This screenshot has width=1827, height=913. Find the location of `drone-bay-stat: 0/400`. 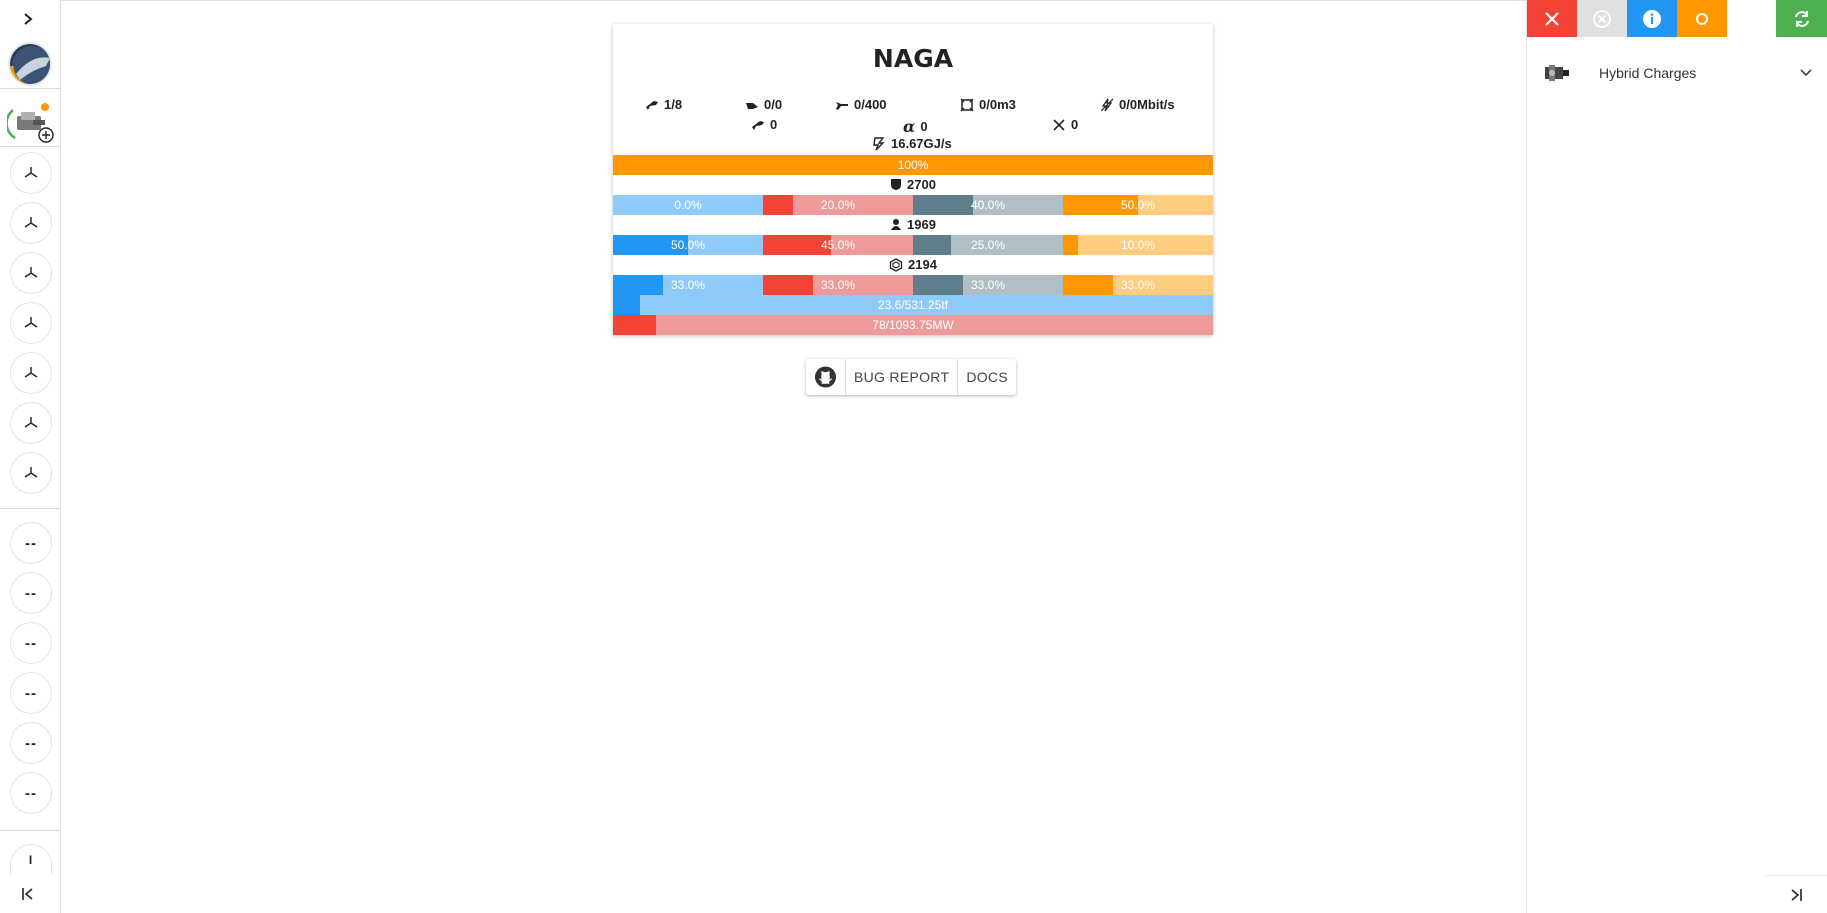

drone-bay-stat: 0/400 is located at coordinates (861, 104).